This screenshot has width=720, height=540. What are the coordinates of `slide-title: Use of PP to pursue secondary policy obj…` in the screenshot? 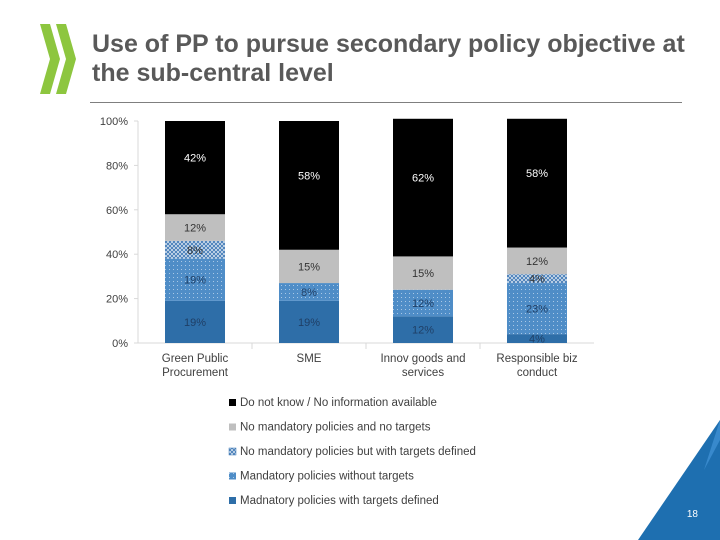 It's located at (388, 58).